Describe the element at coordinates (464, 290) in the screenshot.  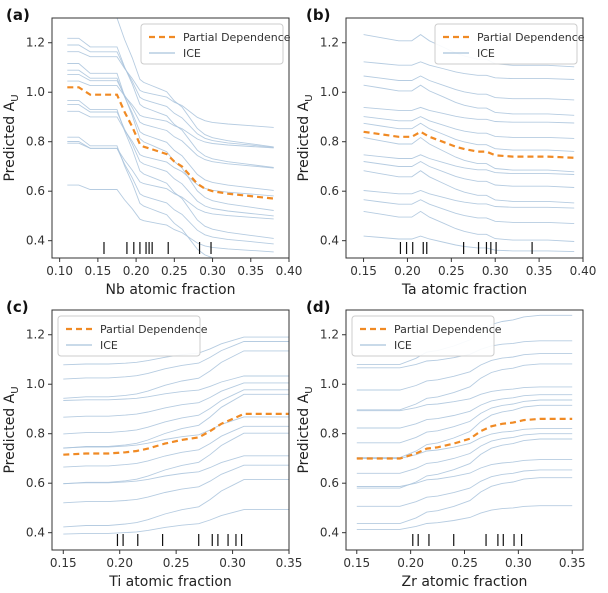
I see `x-axis-label: Ta atomic fraction` at that location.